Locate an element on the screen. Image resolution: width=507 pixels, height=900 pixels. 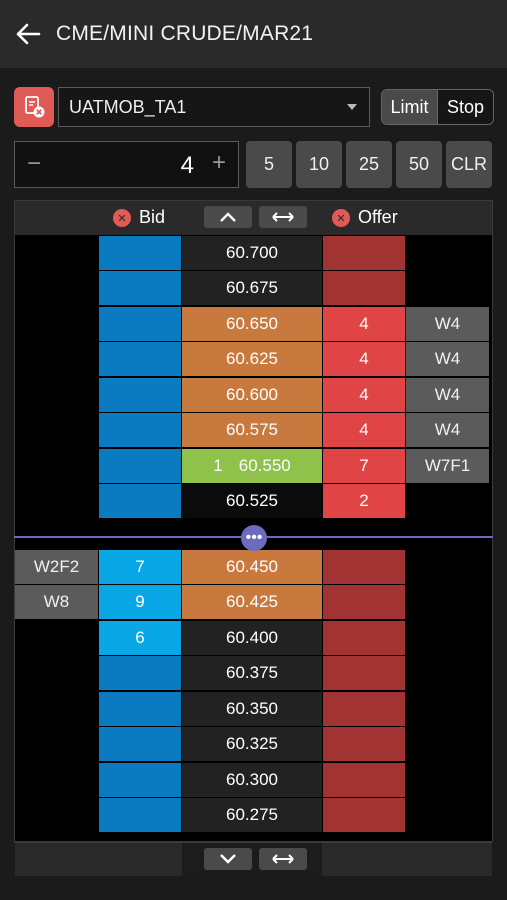
arrow-left-icon is located at coordinates (28, 34).